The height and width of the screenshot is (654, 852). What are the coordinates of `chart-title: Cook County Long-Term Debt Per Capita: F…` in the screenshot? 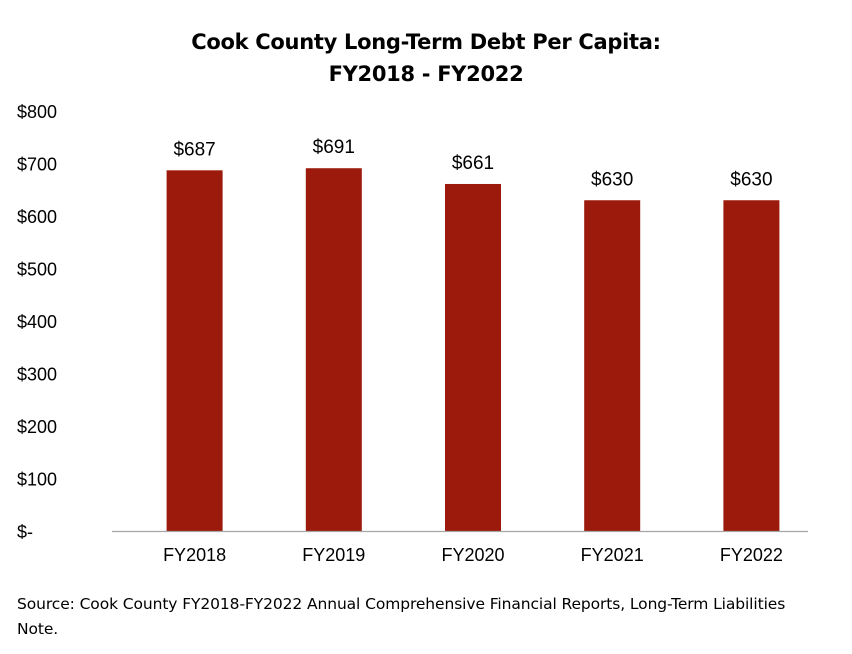 It's located at (426, 58).